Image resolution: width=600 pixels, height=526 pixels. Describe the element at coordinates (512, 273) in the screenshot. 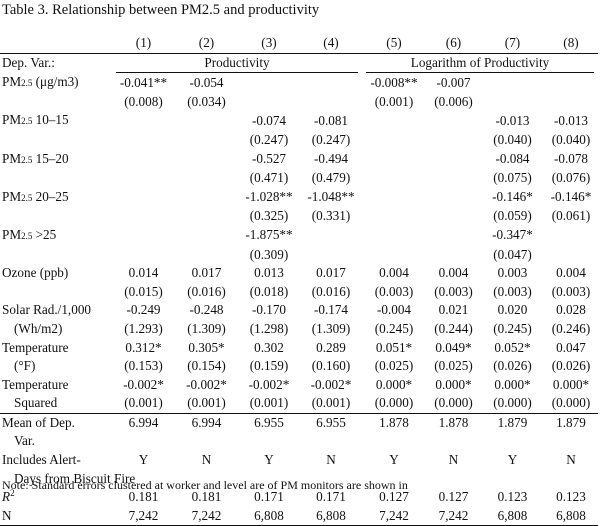

I see `coef-cell: 0.003` at that location.